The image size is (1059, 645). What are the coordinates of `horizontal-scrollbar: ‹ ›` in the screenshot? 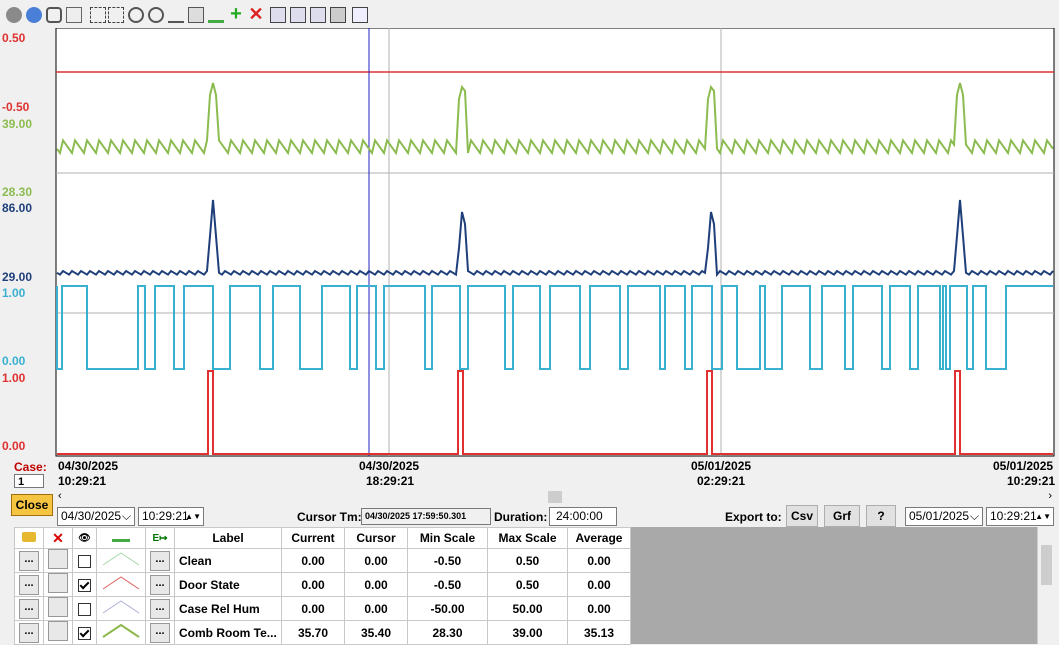 It's located at (555, 497).